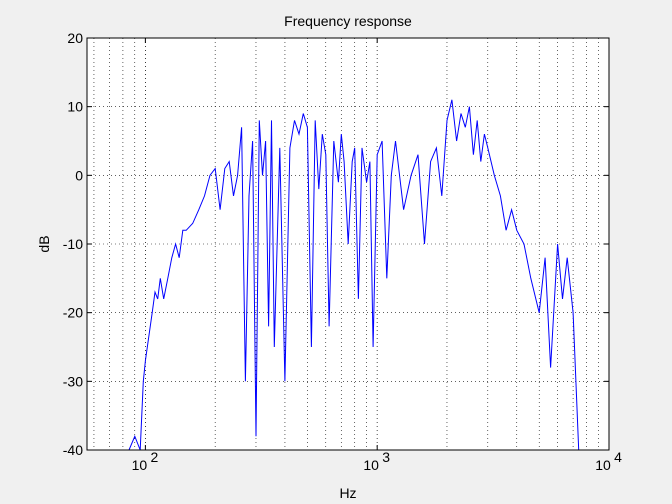 This screenshot has width=672, height=504. I want to click on y-axis-label: dB, so click(44, 243).